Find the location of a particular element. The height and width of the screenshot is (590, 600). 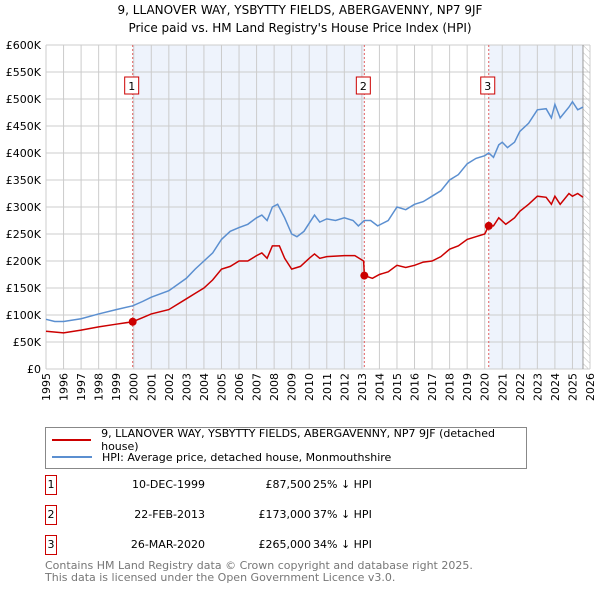

y-tick-label: £550K is located at coordinates (24, 72).